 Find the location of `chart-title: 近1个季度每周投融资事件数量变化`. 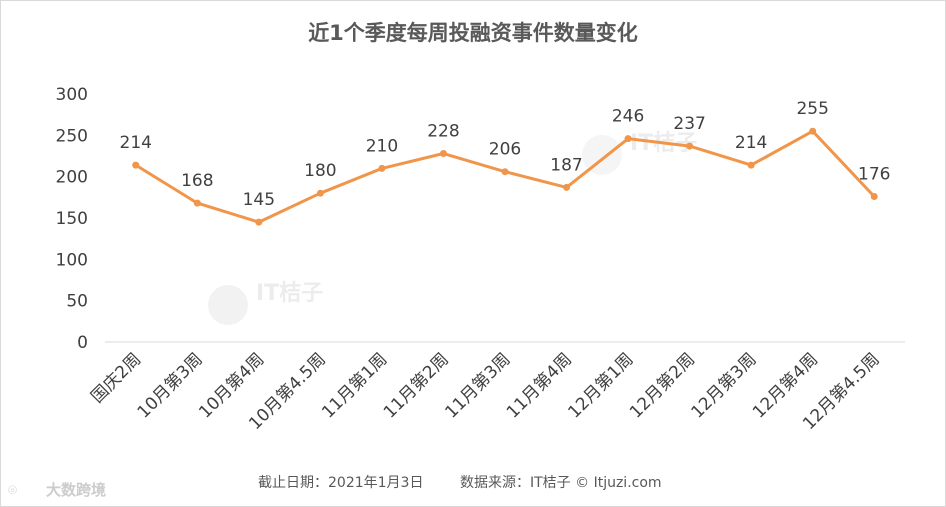

chart-title: 近1个季度每周投融资事件数量变化 is located at coordinates (473, 33).